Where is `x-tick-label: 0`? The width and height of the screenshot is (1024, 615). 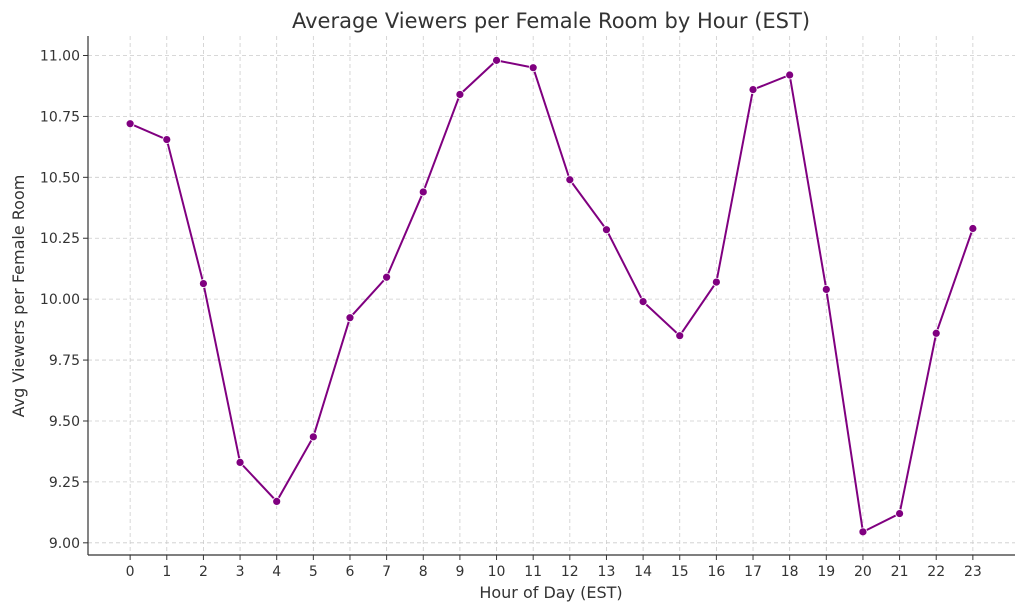 x-tick-label: 0 is located at coordinates (130, 572).